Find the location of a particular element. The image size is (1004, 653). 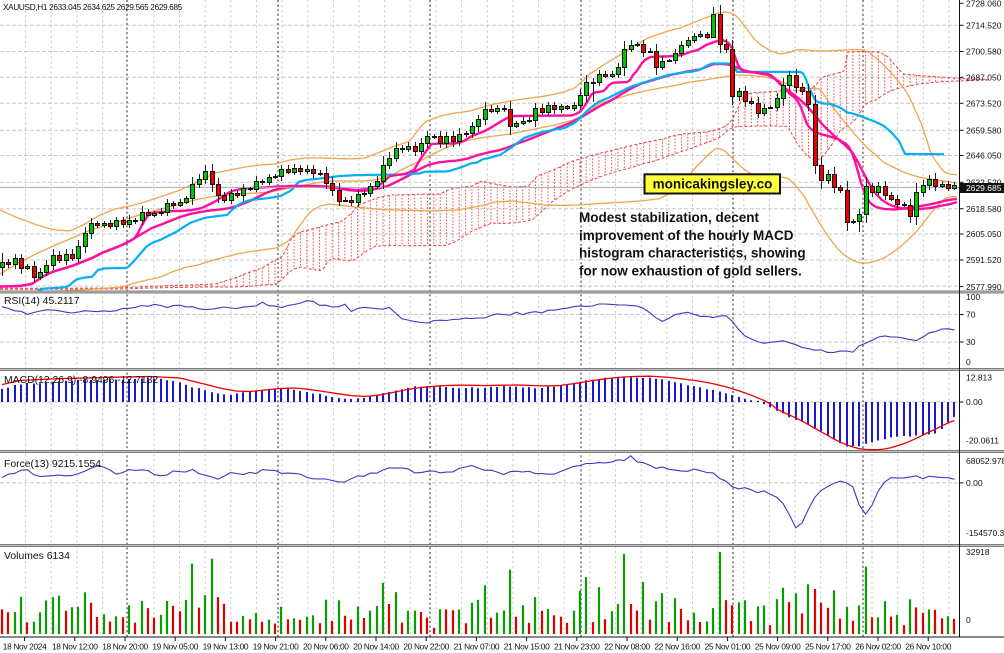

svg-text: 100 is located at coordinates (973, 297).